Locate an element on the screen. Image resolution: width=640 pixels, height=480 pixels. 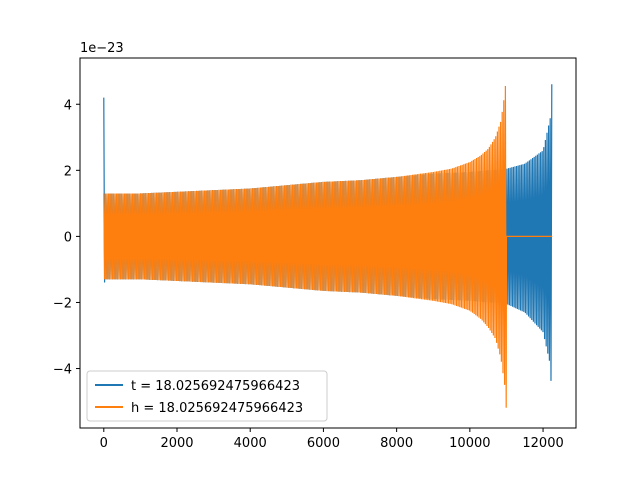
x-tick-label: 12000 is located at coordinates (542, 443).